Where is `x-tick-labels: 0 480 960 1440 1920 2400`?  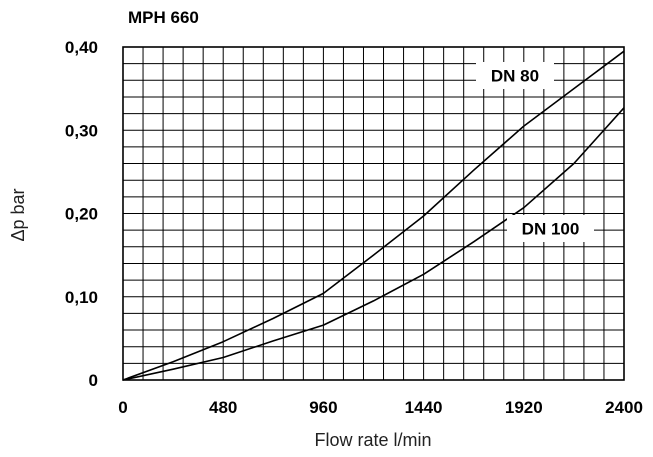
x-tick-labels: 0 480 960 1440 1920 2400 is located at coordinates (380, 407).